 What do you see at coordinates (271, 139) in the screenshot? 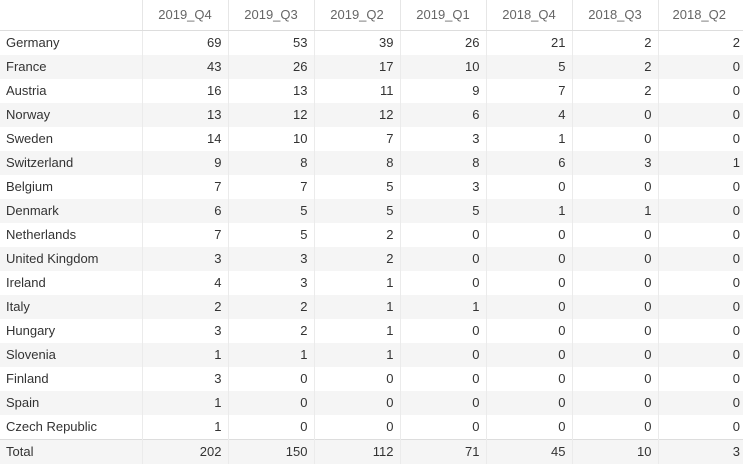
I see `table-cell: 10` at bounding box center [271, 139].